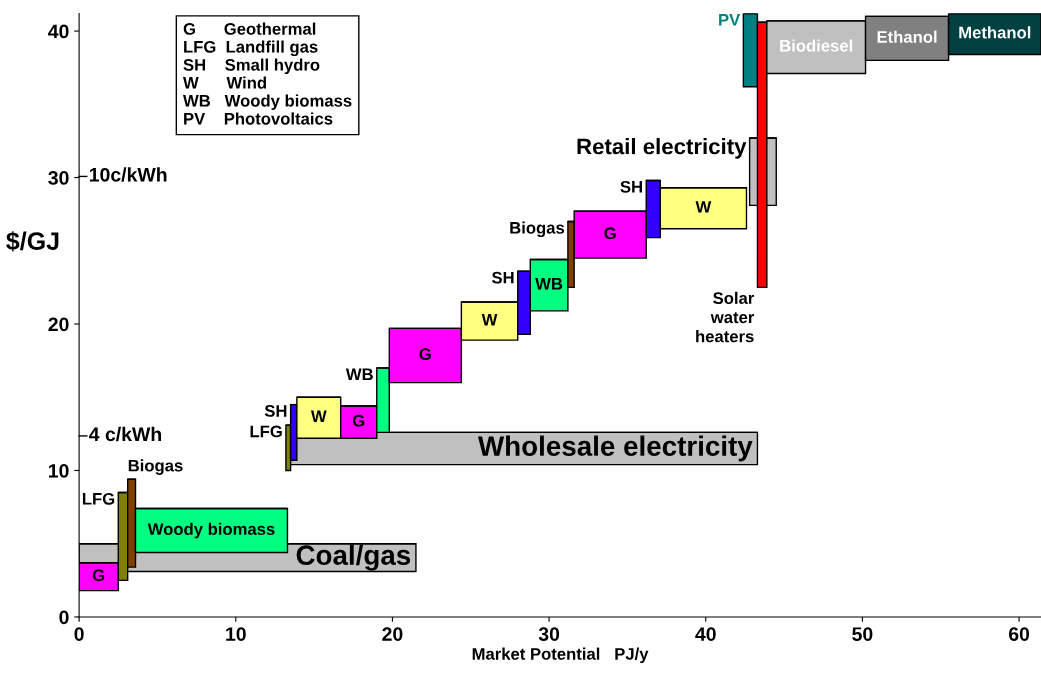  Describe the element at coordinates (267, 73) in the screenshot. I see `annotation: G Geothermal LFG Landfill gas SH Small hydro W Wind WB Woody biomass PV Photovoltaics` at that location.